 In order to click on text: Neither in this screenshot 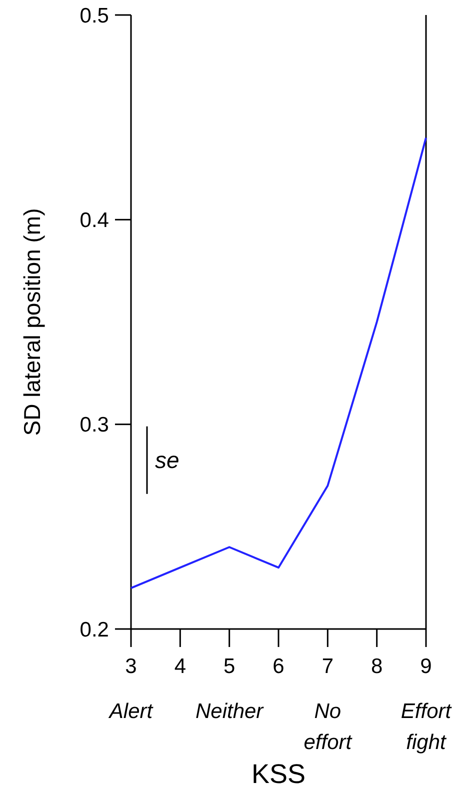, I will do `click(229, 711)`.